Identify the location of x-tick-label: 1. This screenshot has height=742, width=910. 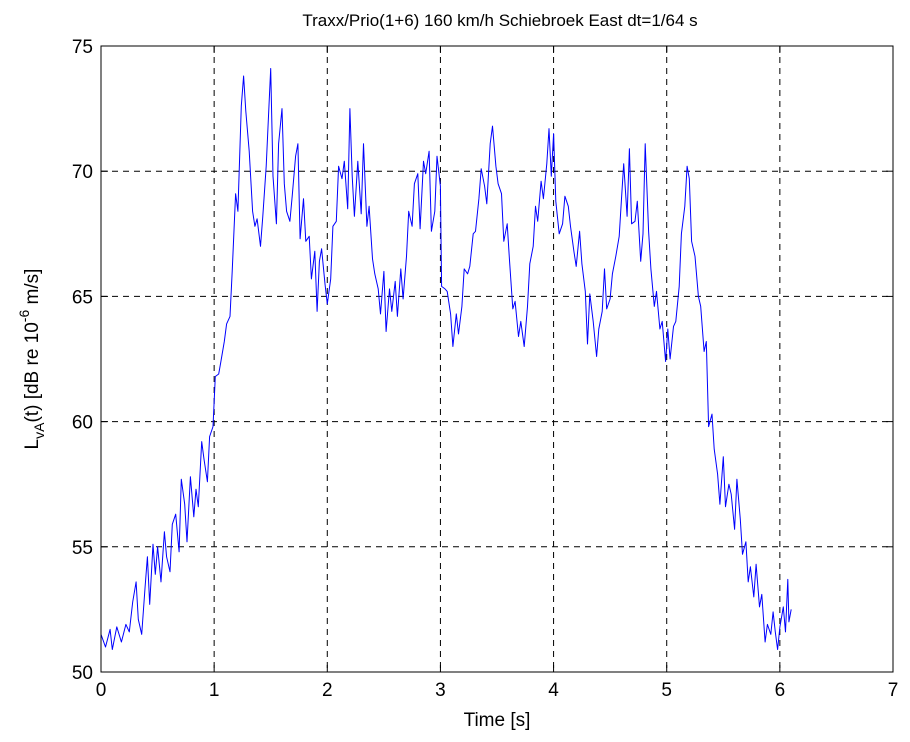
(214, 690).